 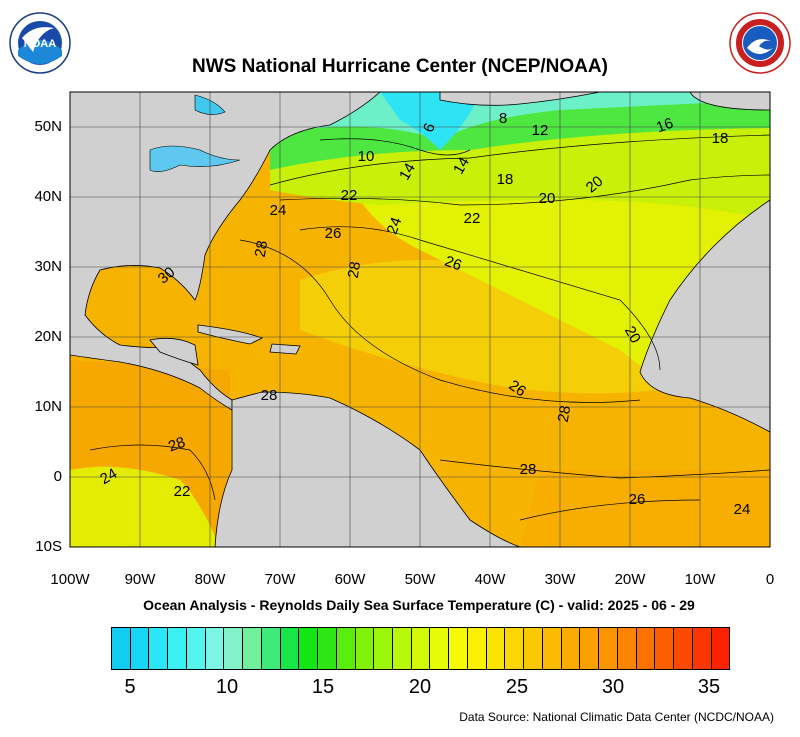 What do you see at coordinates (420, 579) in the screenshot?
I see `longitude-label: 50W` at bounding box center [420, 579].